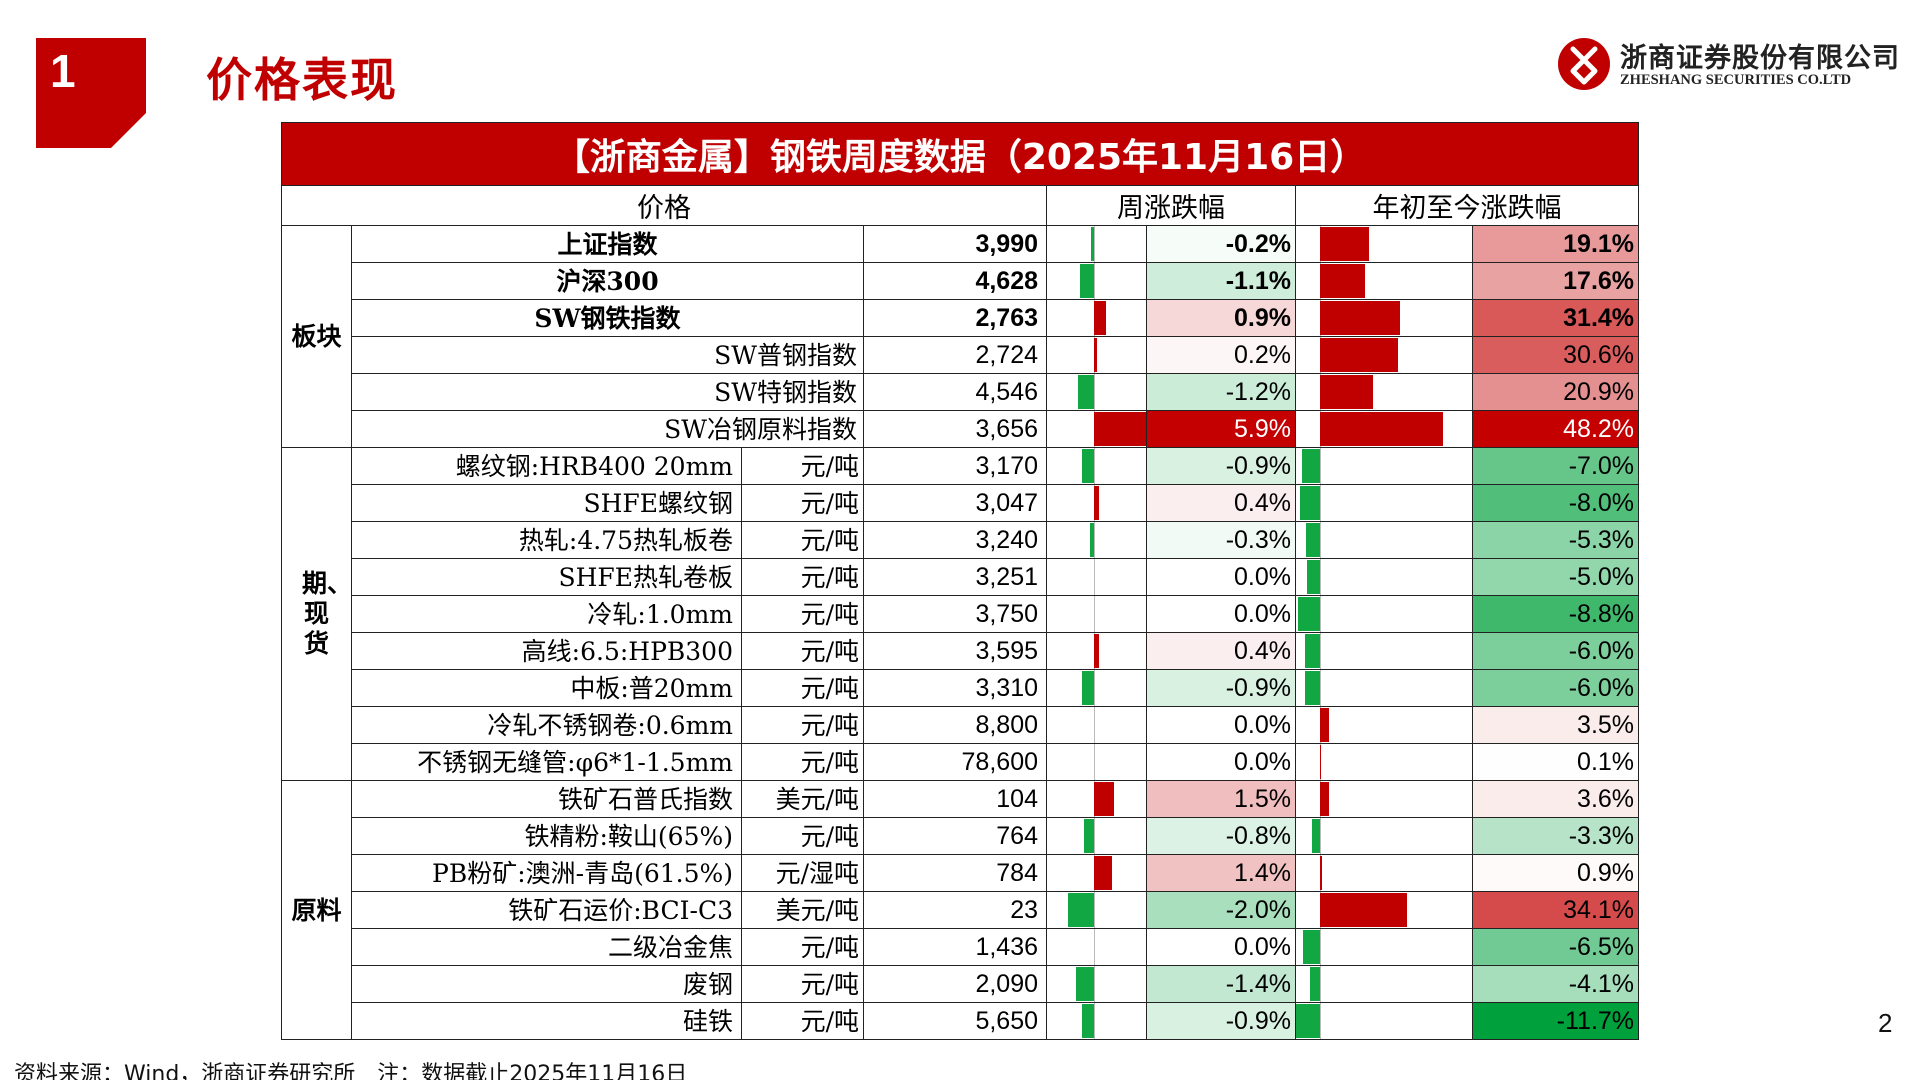 Image resolution: width=1920 pixels, height=1080 pixels. I want to click on table-row: 铁矿石运价:BCI-C3 美元/吨 23 -2.0% 34.1%, so click(961, 910).